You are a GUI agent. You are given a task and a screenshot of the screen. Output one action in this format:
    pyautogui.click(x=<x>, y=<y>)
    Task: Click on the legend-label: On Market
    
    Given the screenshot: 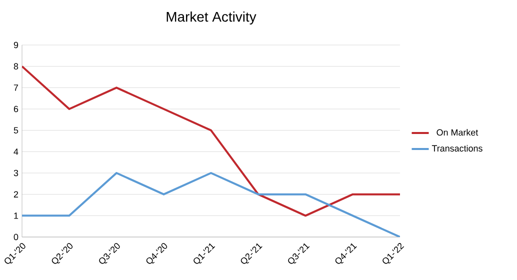 What is the action you would take?
    pyautogui.click(x=457, y=132)
    